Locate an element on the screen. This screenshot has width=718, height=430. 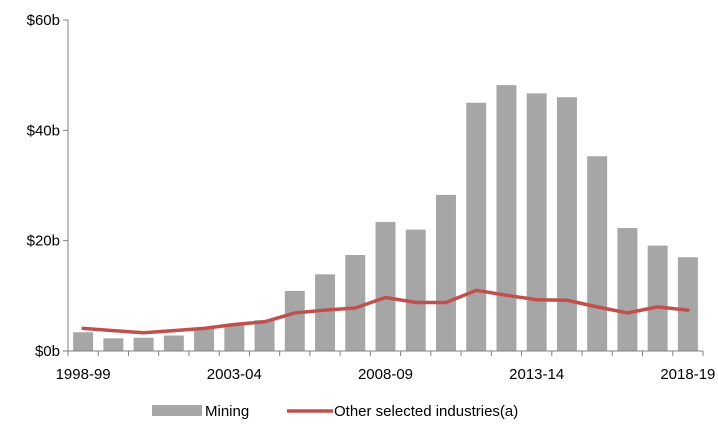
y-tick-label: $40b is located at coordinates (43, 130).